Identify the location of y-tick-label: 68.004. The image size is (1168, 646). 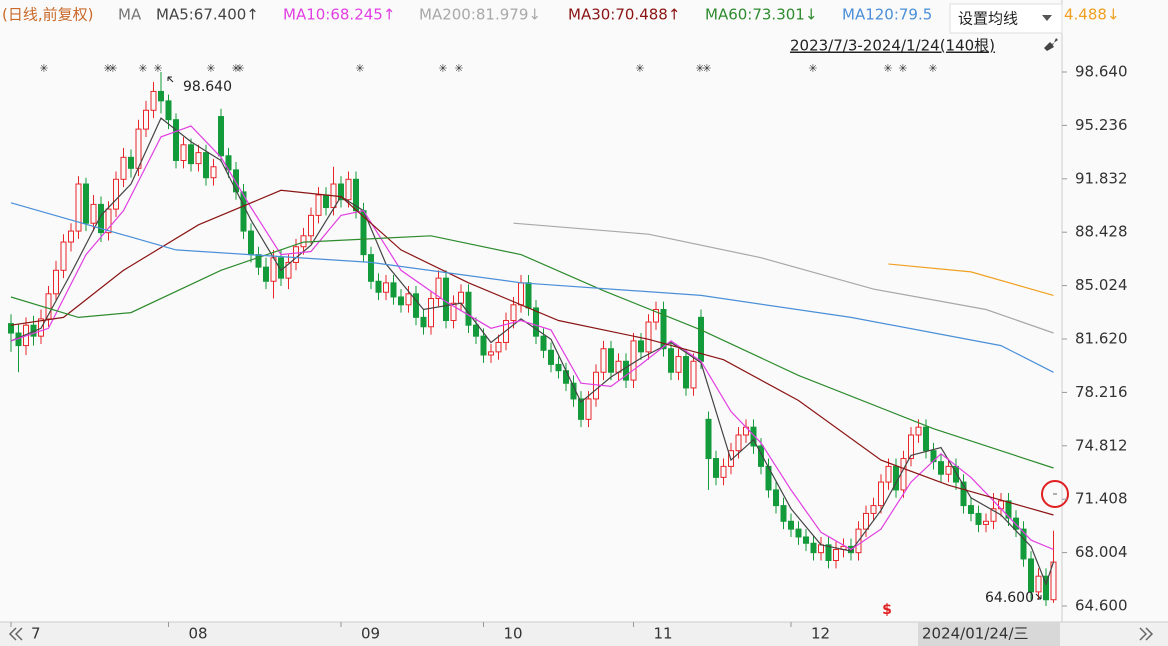
(1101, 552).